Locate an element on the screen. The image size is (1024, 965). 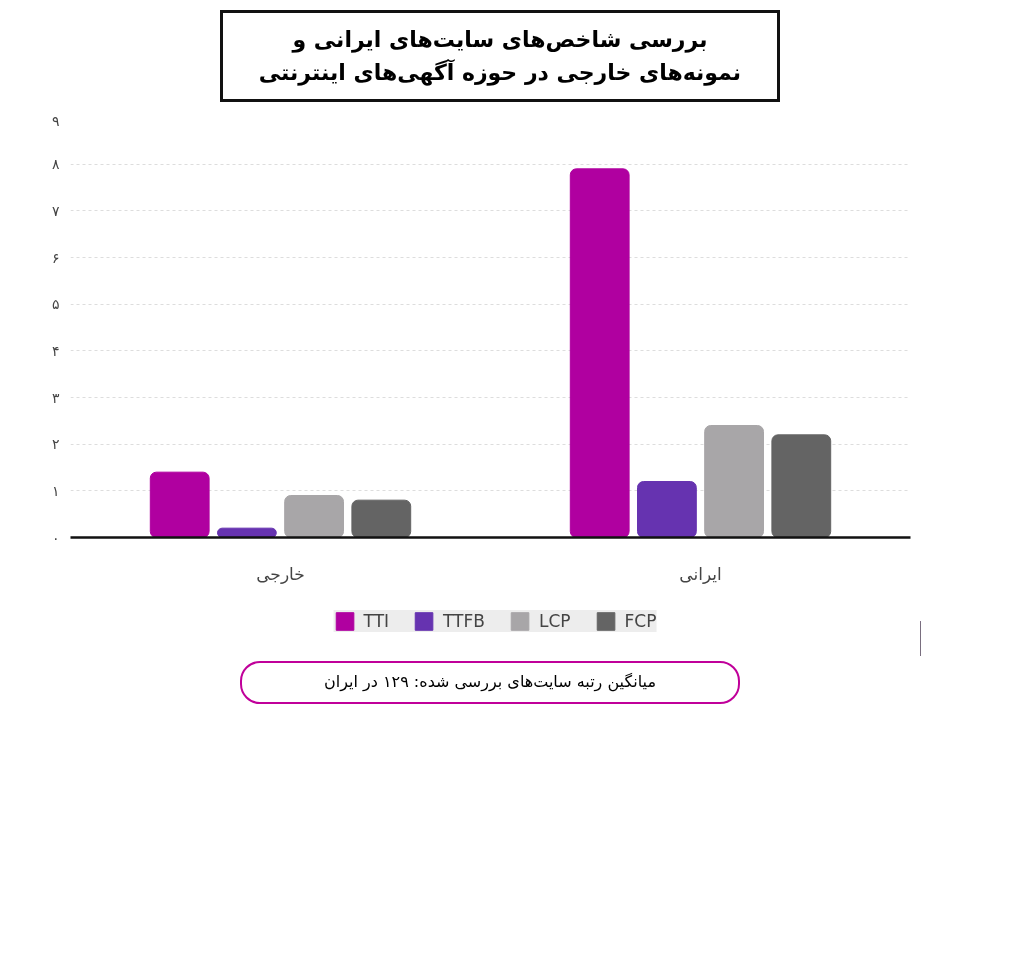
y-tick-label: ۰ is located at coordinates (55, 537).